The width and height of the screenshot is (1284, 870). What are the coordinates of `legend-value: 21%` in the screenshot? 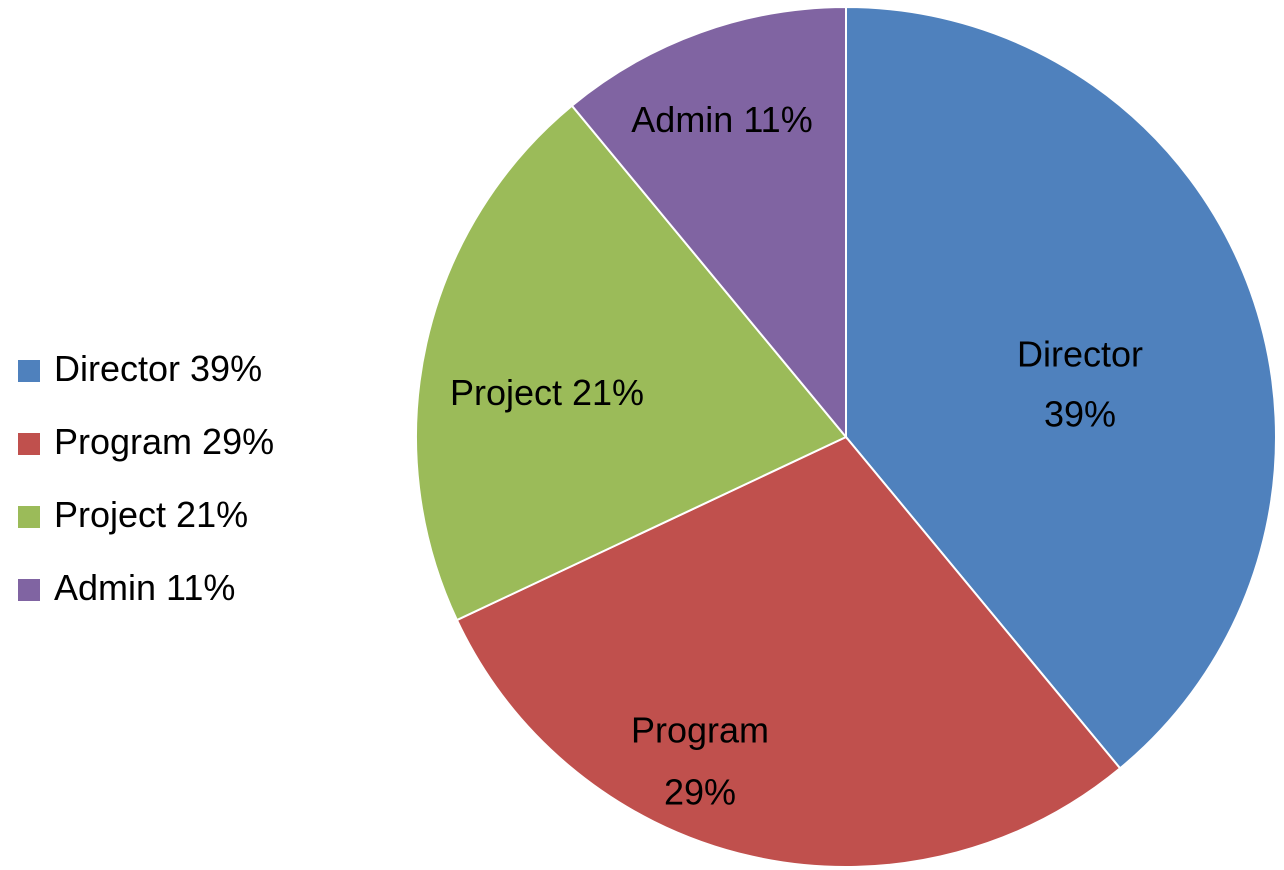 It's located at (212, 514).